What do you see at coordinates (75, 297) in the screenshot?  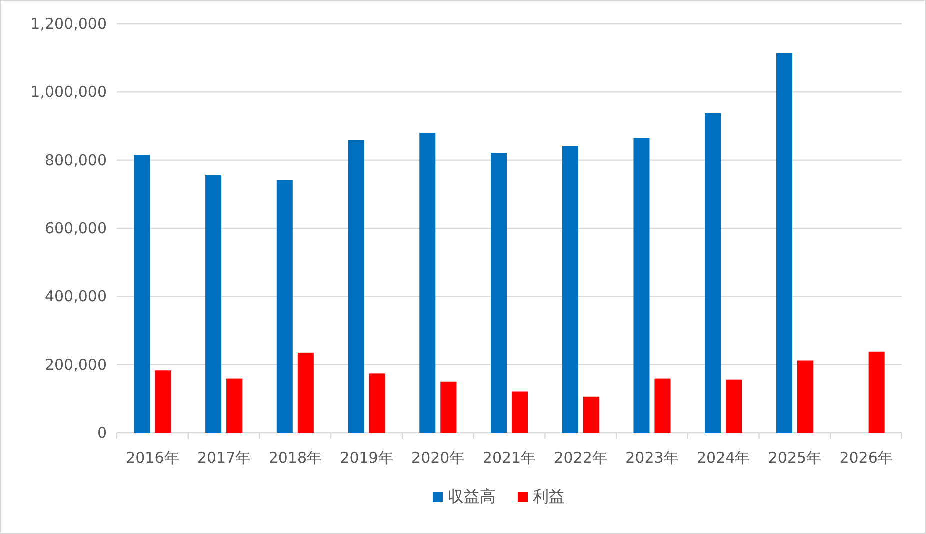 I see `y-tick-label: 400,000` at bounding box center [75, 297].